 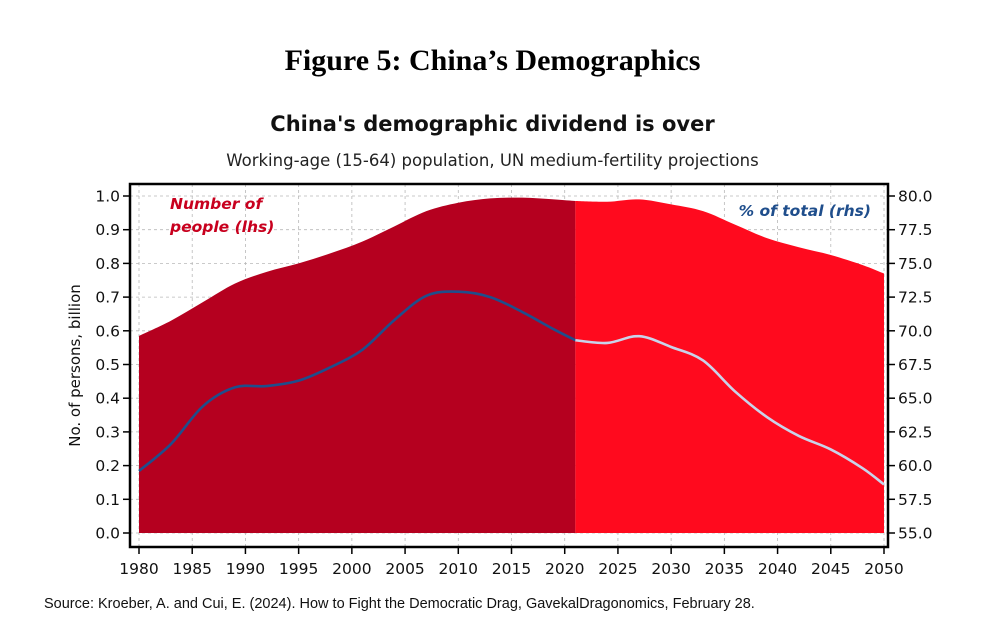 What do you see at coordinates (915, 466) in the screenshot?
I see `right-tick-label: 60.0` at bounding box center [915, 466].